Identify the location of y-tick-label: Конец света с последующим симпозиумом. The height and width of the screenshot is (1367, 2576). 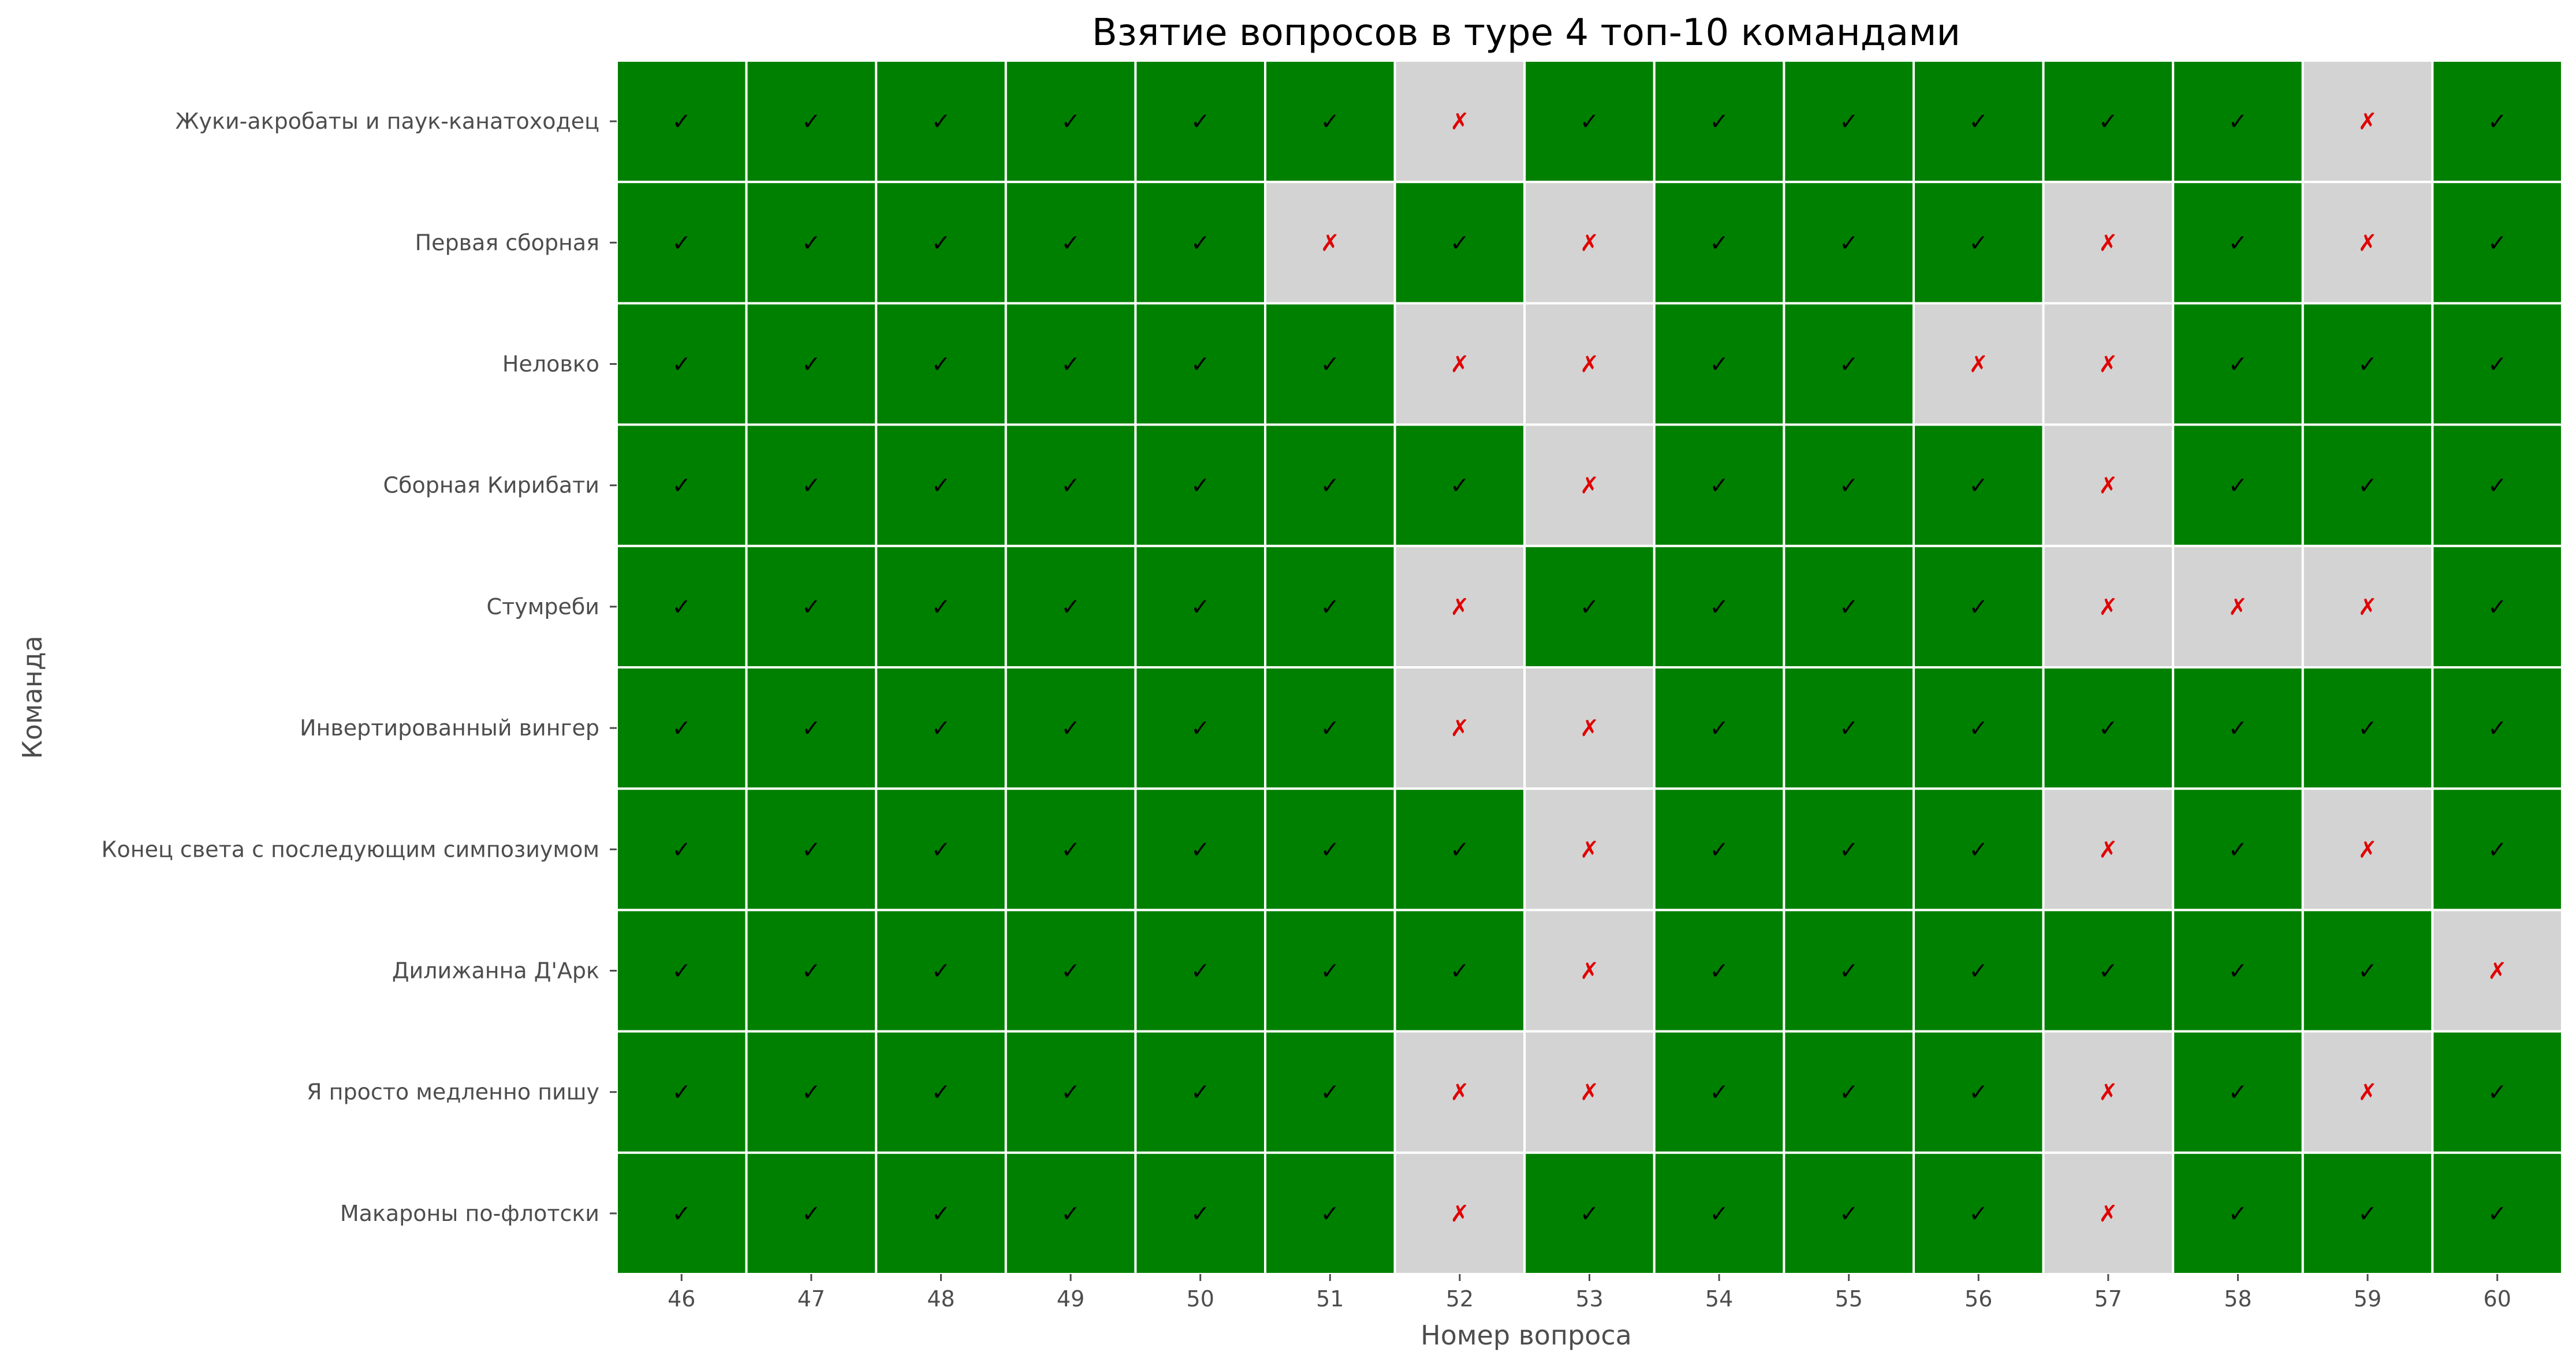
(351, 849).